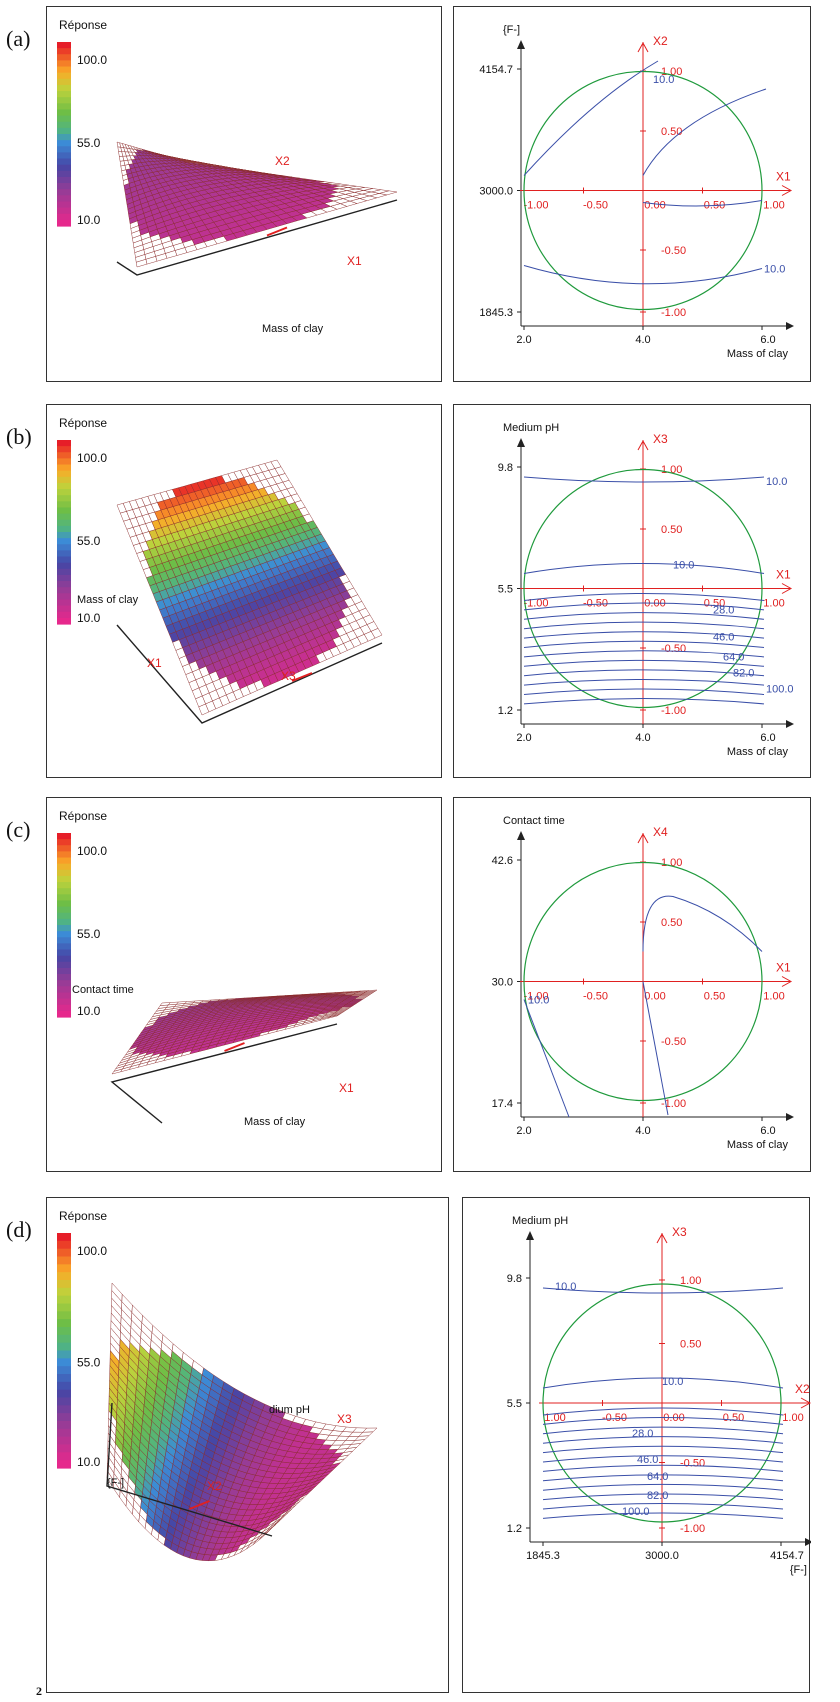 The image size is (840, 1702). I want to click on surface-base-frame, so click(224, 1073).